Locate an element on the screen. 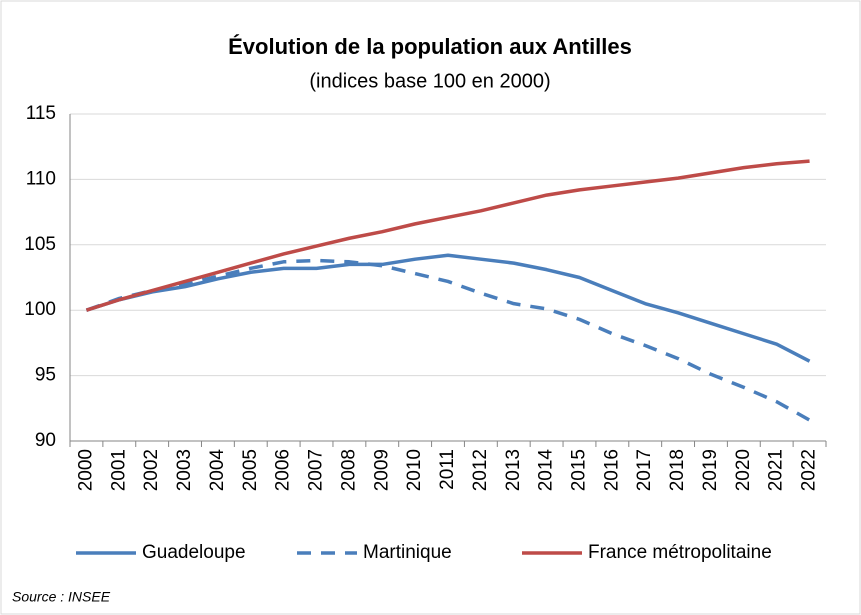  x-tick-label: 2002 is located at coordinates (151, 470).